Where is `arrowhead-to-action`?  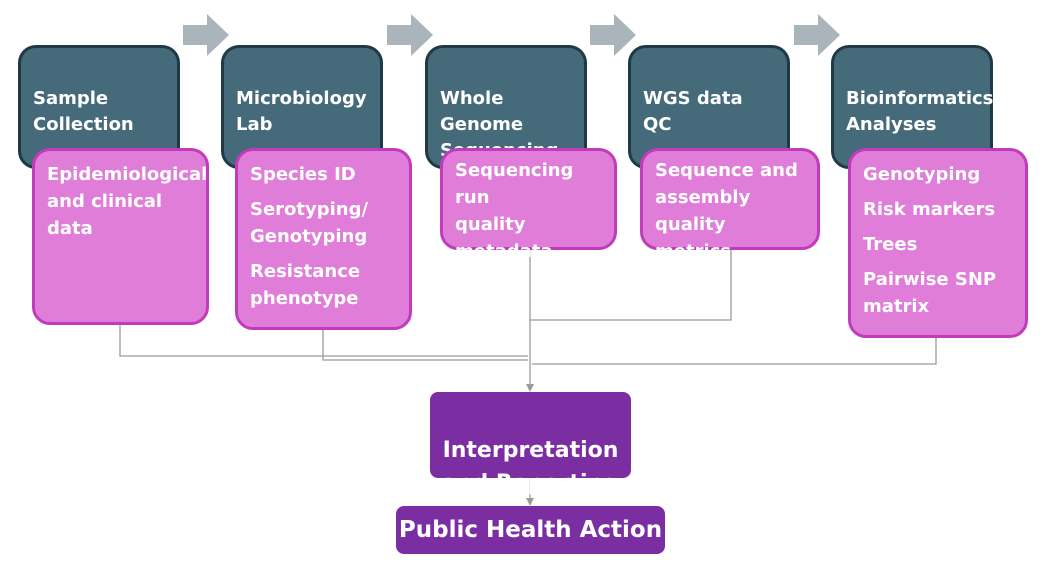
arrowhead-to-action is located at coordinates (530, 502).